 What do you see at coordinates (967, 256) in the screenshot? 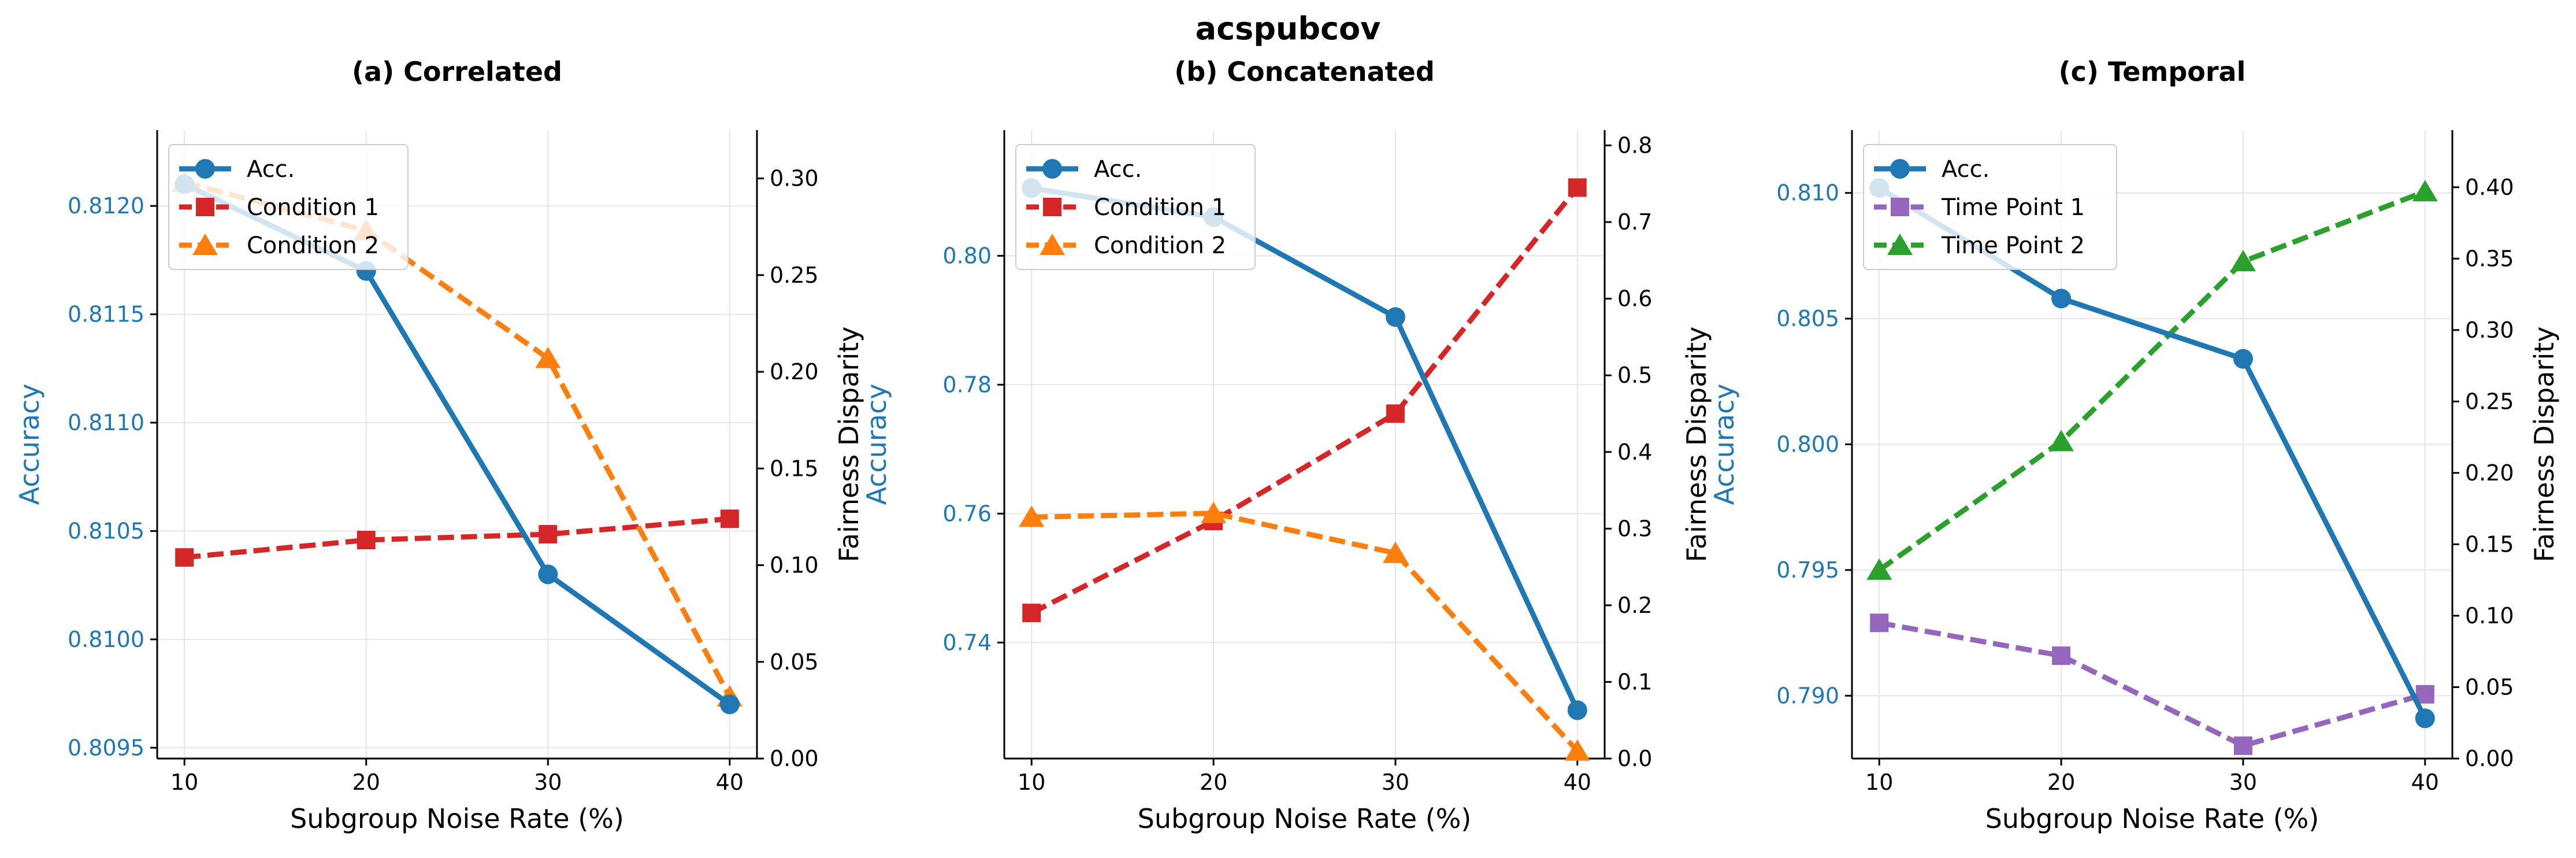
I see `y-left-tick-label: 0.80` at bounding box center [967, 256].